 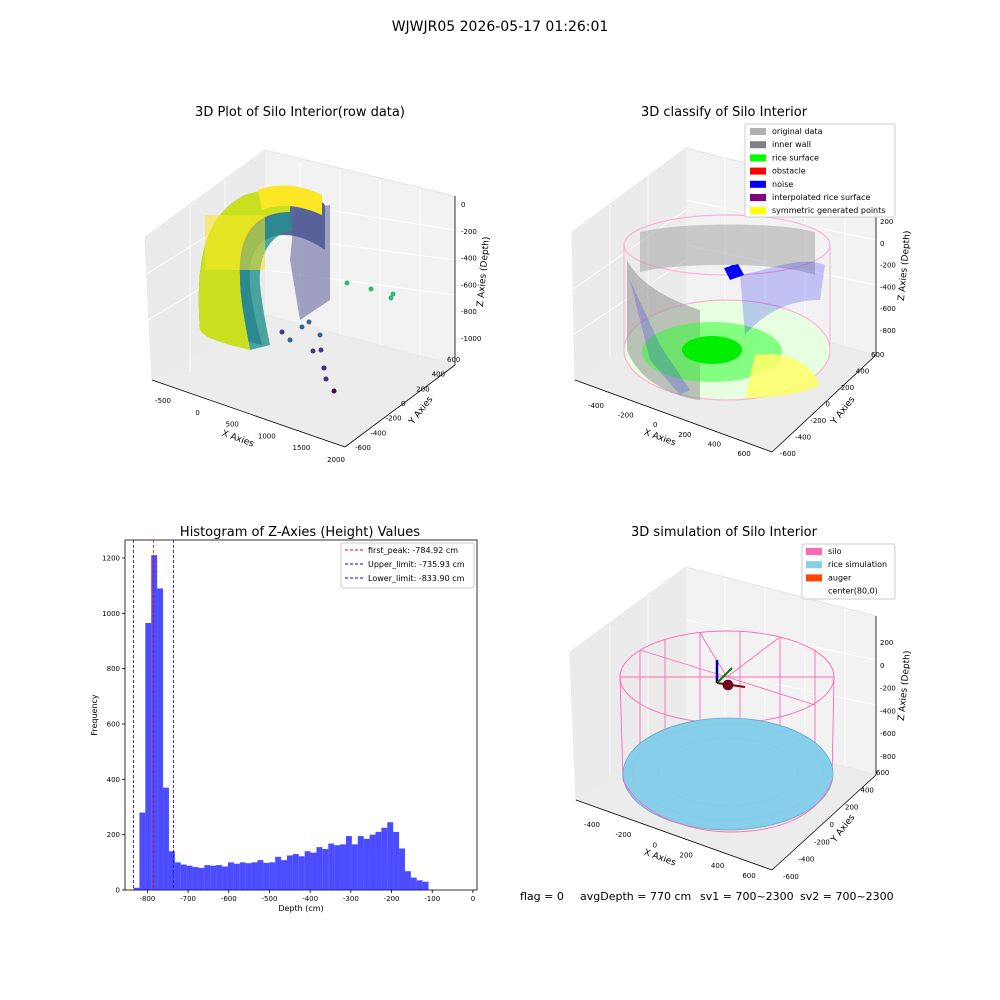 What do you see at coordinates (888, 757) in the screenshot?
I see `sim-z-tick: -800` at bounding box center [888, 757].